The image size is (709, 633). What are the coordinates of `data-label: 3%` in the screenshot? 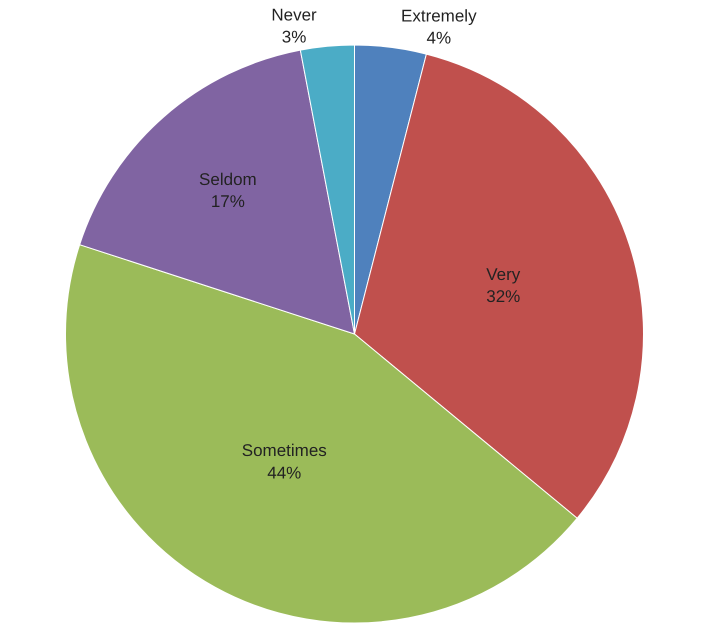 It's located at (294, 36).